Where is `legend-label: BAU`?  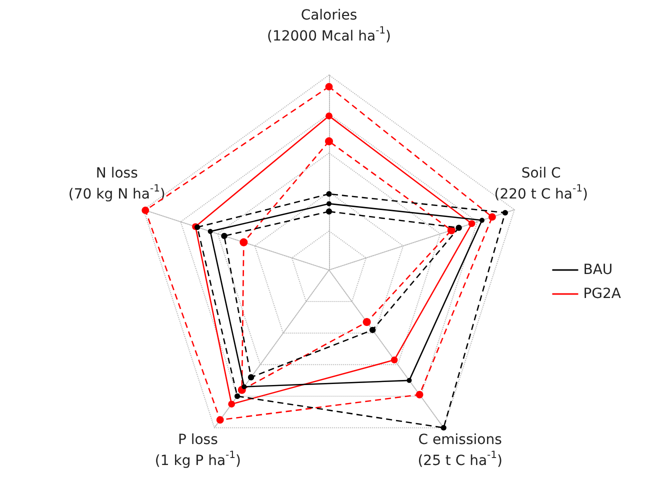
legend-label: BAU is located at coordinates (598, 270).